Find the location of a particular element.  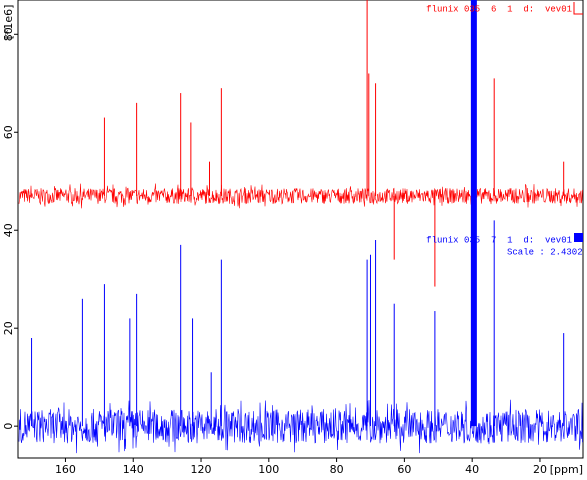

y-tick-label: 60 is located at coordinates (8, 132).